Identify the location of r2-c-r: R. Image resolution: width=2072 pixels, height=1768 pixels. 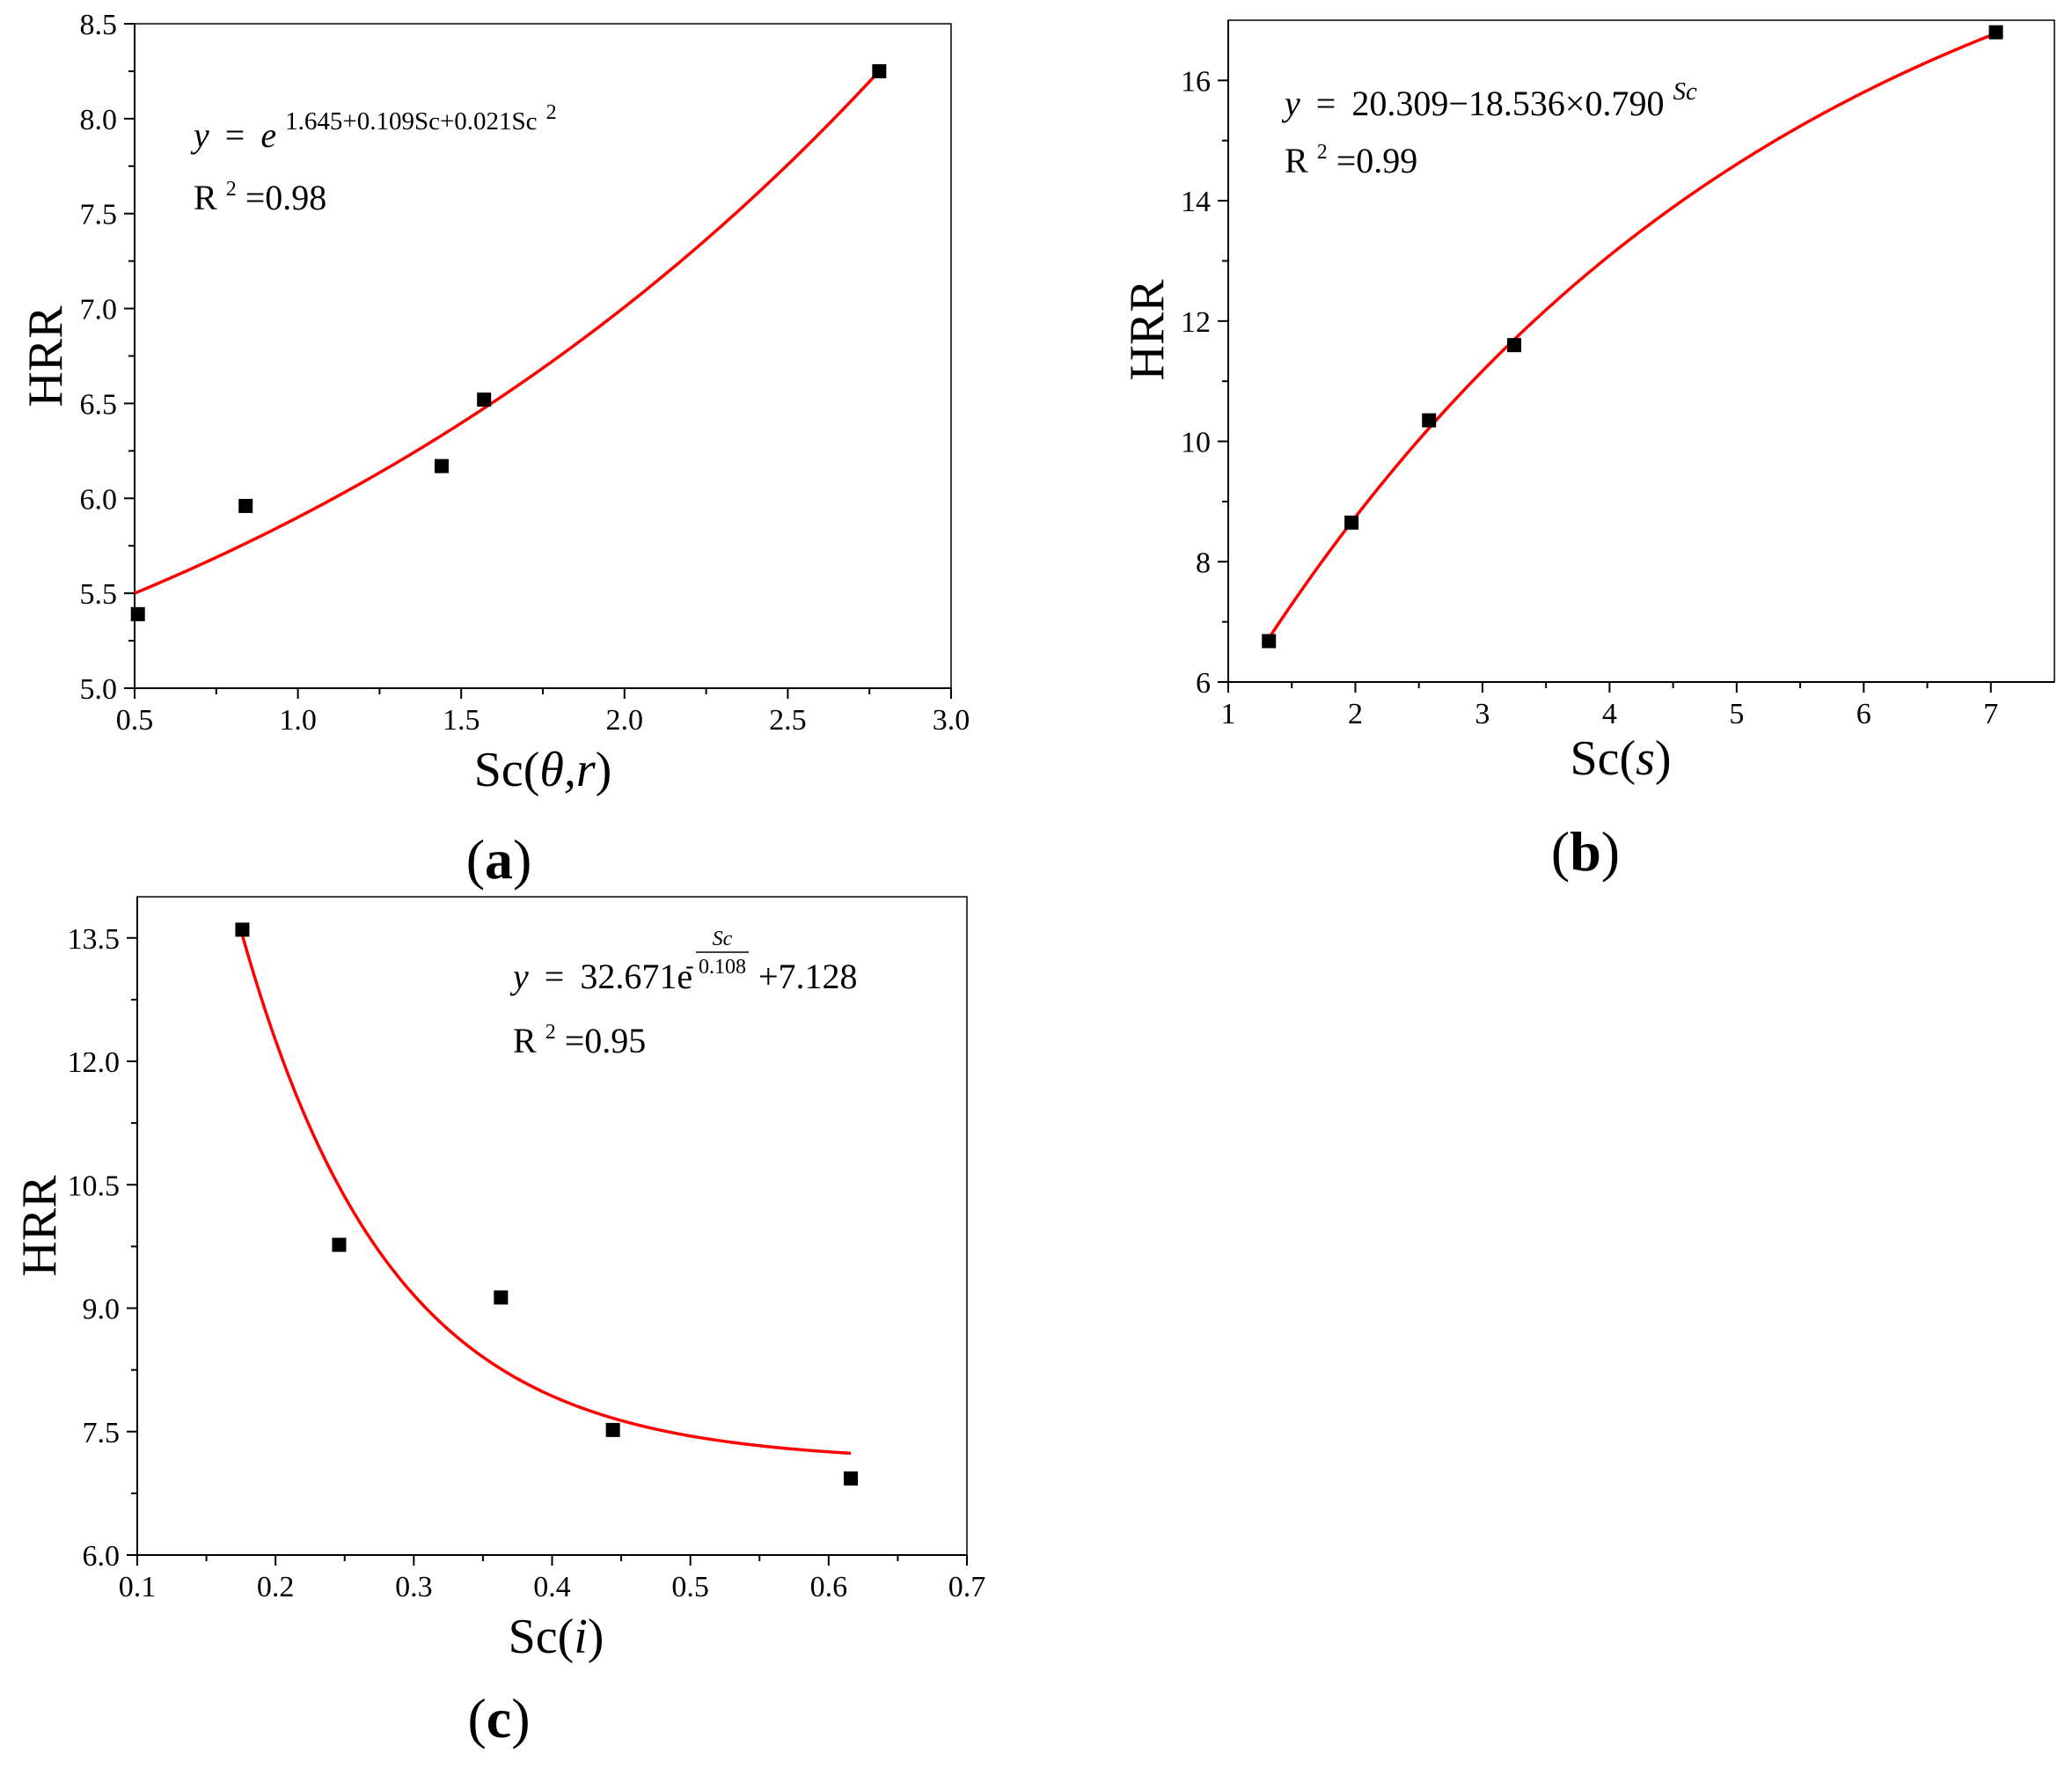
(525, 1040).